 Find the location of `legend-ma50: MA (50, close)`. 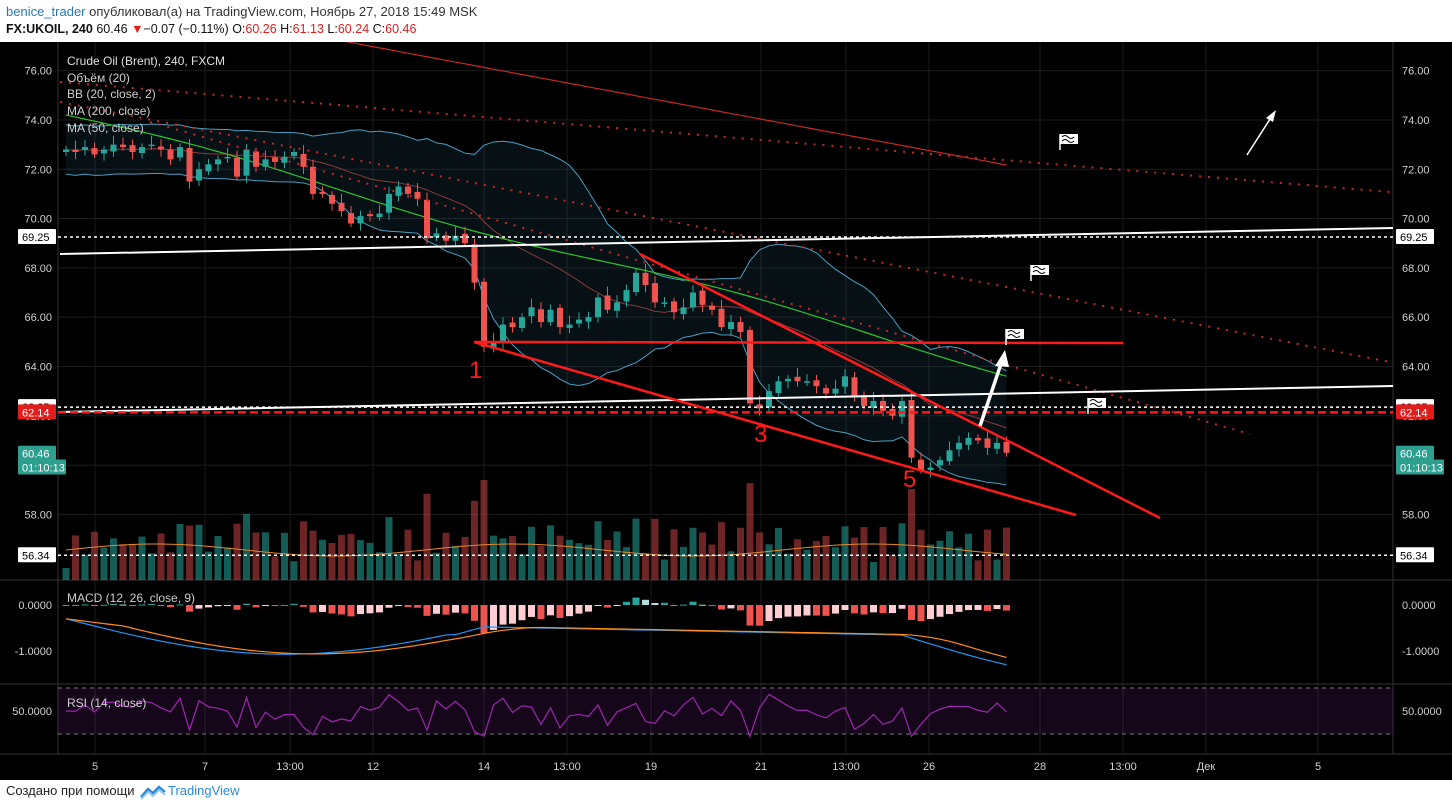

legend-ma50: MA (50, close) is located at coordinates (105, 128).